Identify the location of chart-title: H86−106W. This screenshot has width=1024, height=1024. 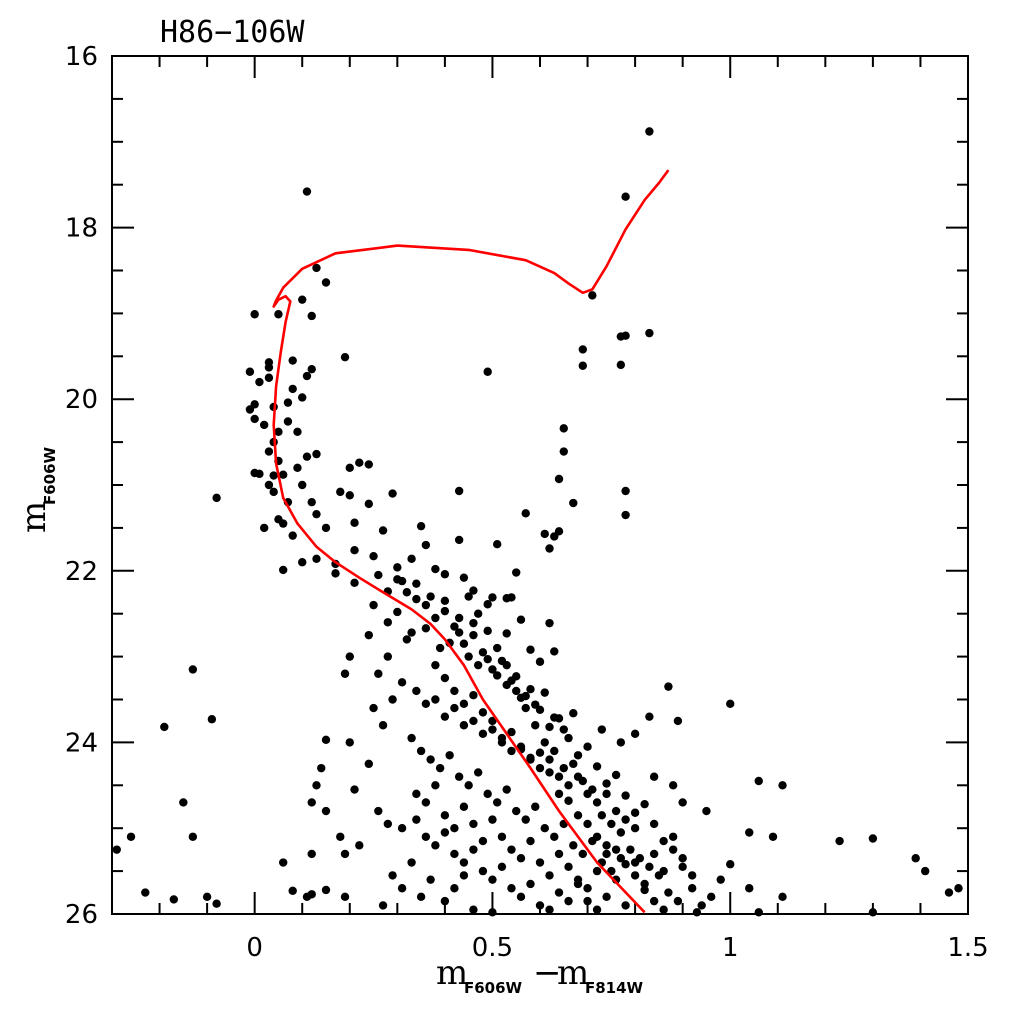
(232, 32).